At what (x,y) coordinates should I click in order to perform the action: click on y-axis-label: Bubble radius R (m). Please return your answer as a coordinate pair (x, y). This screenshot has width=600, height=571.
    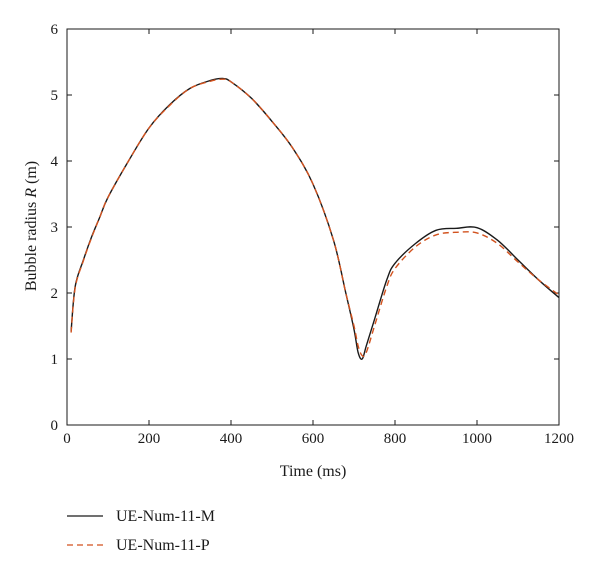
    Looking at the image, I should click on (31, 226).